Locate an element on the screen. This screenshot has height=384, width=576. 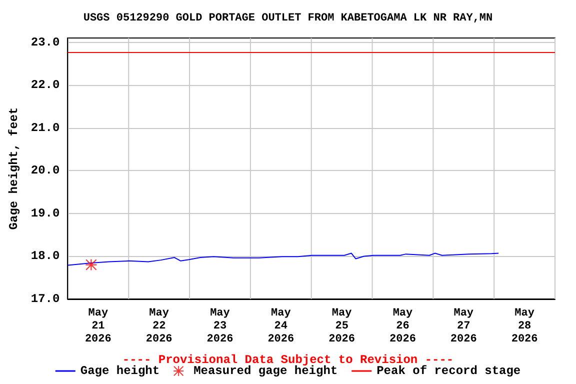
y-tick-label: 19.0 is located at coordinates (45, 213).